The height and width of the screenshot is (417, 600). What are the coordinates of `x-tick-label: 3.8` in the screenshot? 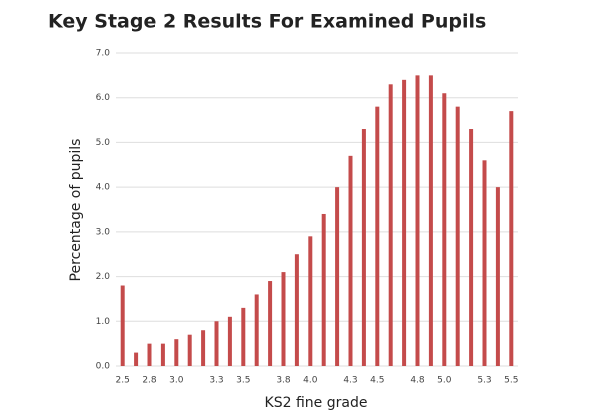 It's located at (283, 381).